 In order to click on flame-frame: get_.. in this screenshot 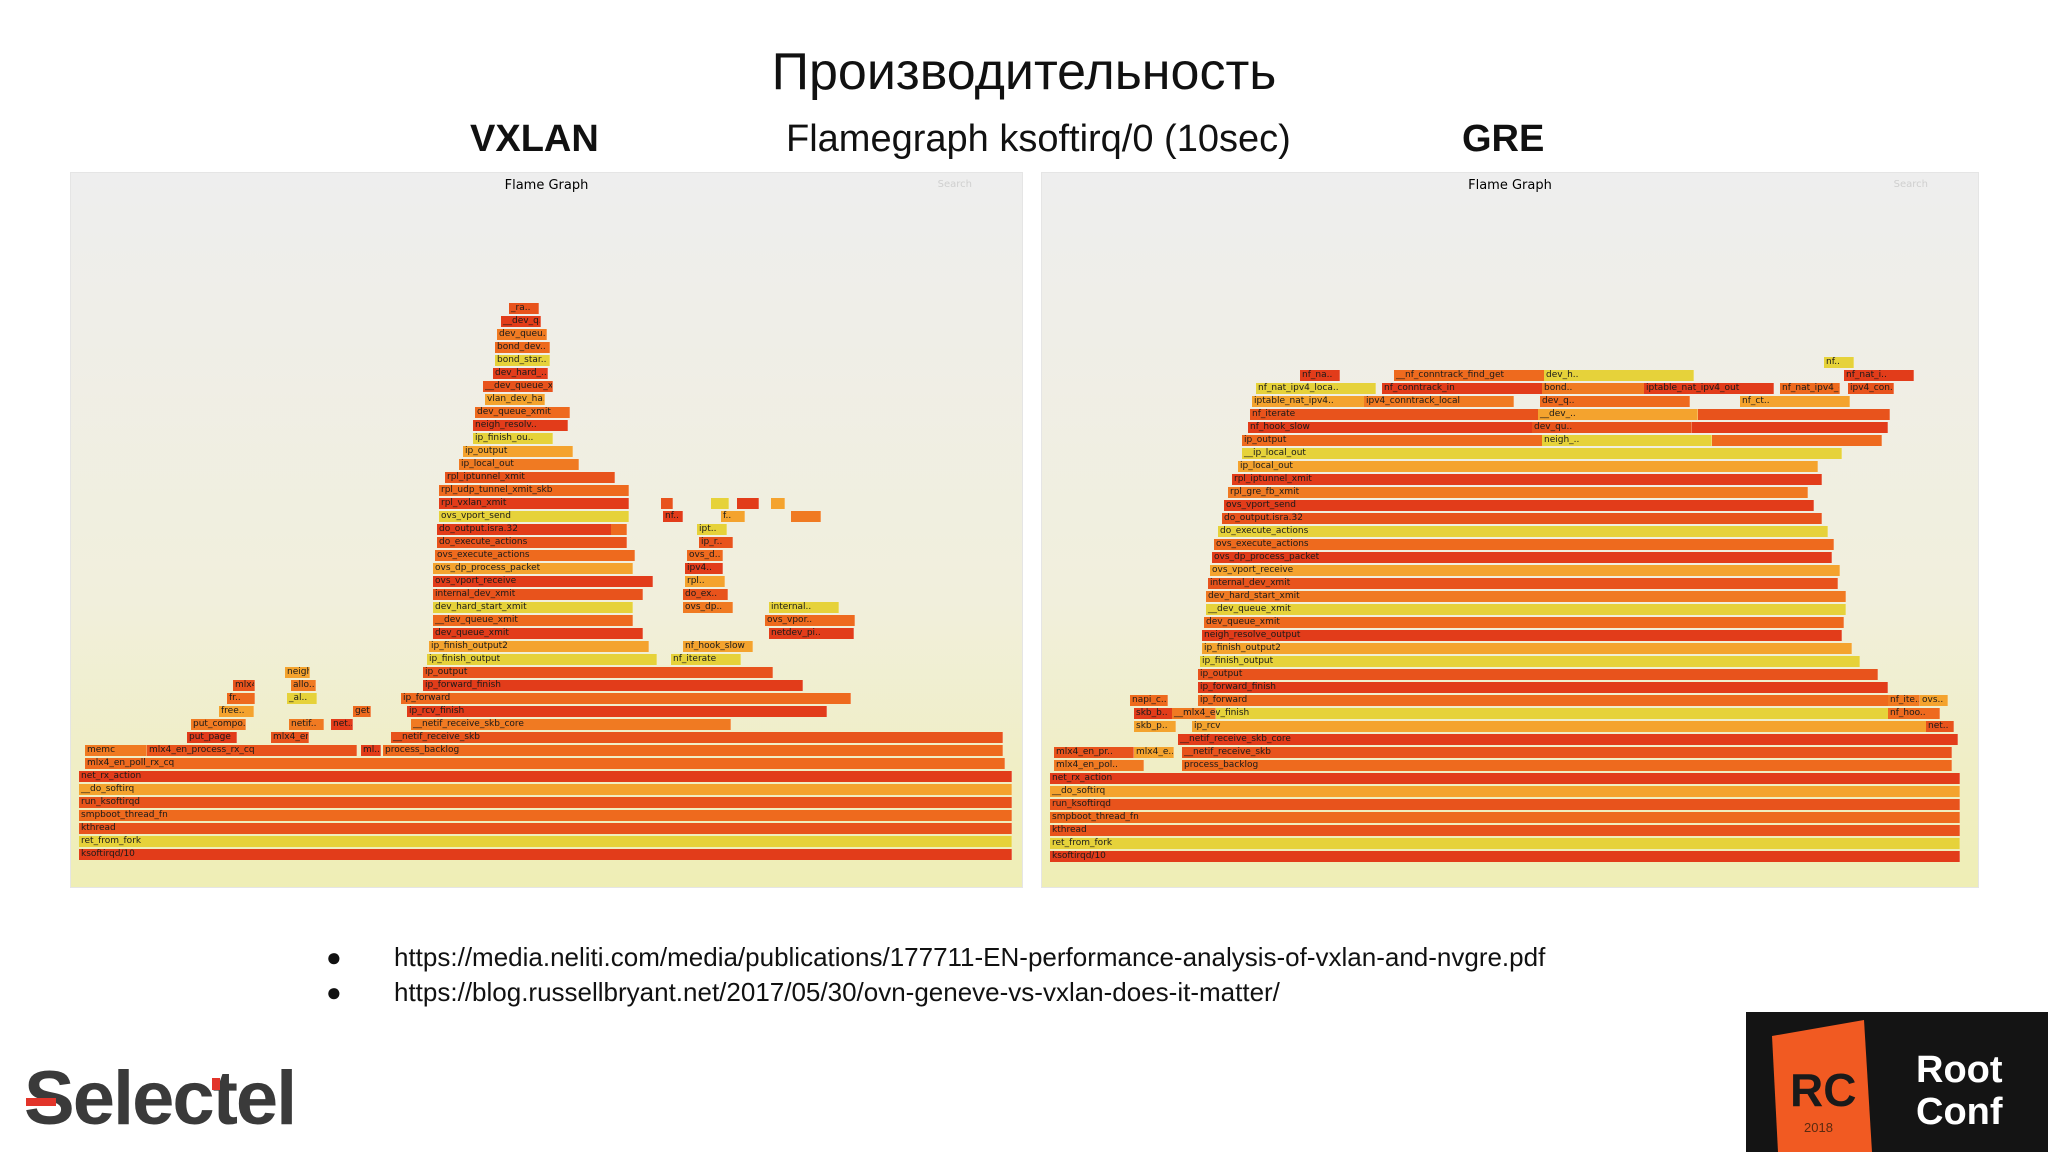, I will do `click(362, 711)`.